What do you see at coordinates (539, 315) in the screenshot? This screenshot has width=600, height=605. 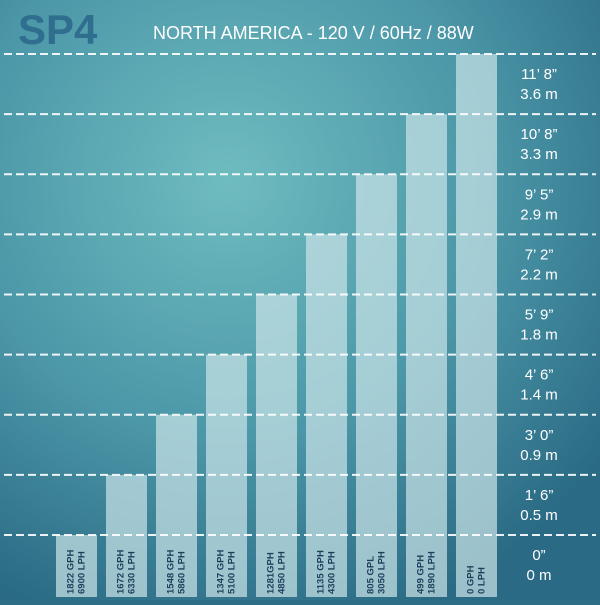 I see `y-tick-label-imperial: 5’ 9”` at bounding box center [539, 315].